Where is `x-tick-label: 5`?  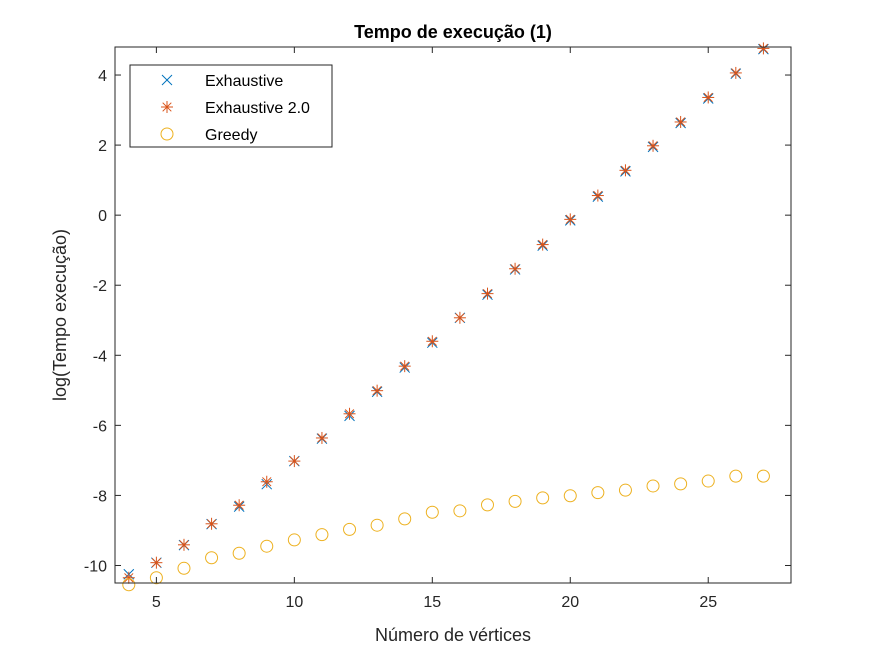 x-tick-label: 5 is located at coordinates (156, 602).